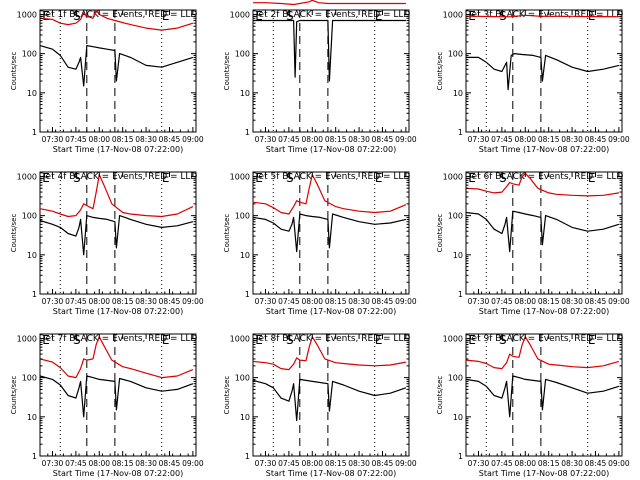  Describe the element at coordinates (331, 15) in the screenshot. I see `chart-title: Det 2f BLACK = Events, RED = LLD` at that location.